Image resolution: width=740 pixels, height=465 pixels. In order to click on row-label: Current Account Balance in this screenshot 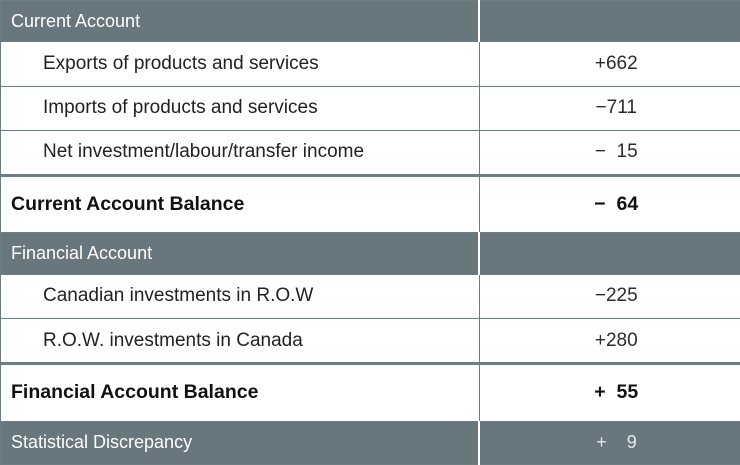, I will do `click(240, 204)`.